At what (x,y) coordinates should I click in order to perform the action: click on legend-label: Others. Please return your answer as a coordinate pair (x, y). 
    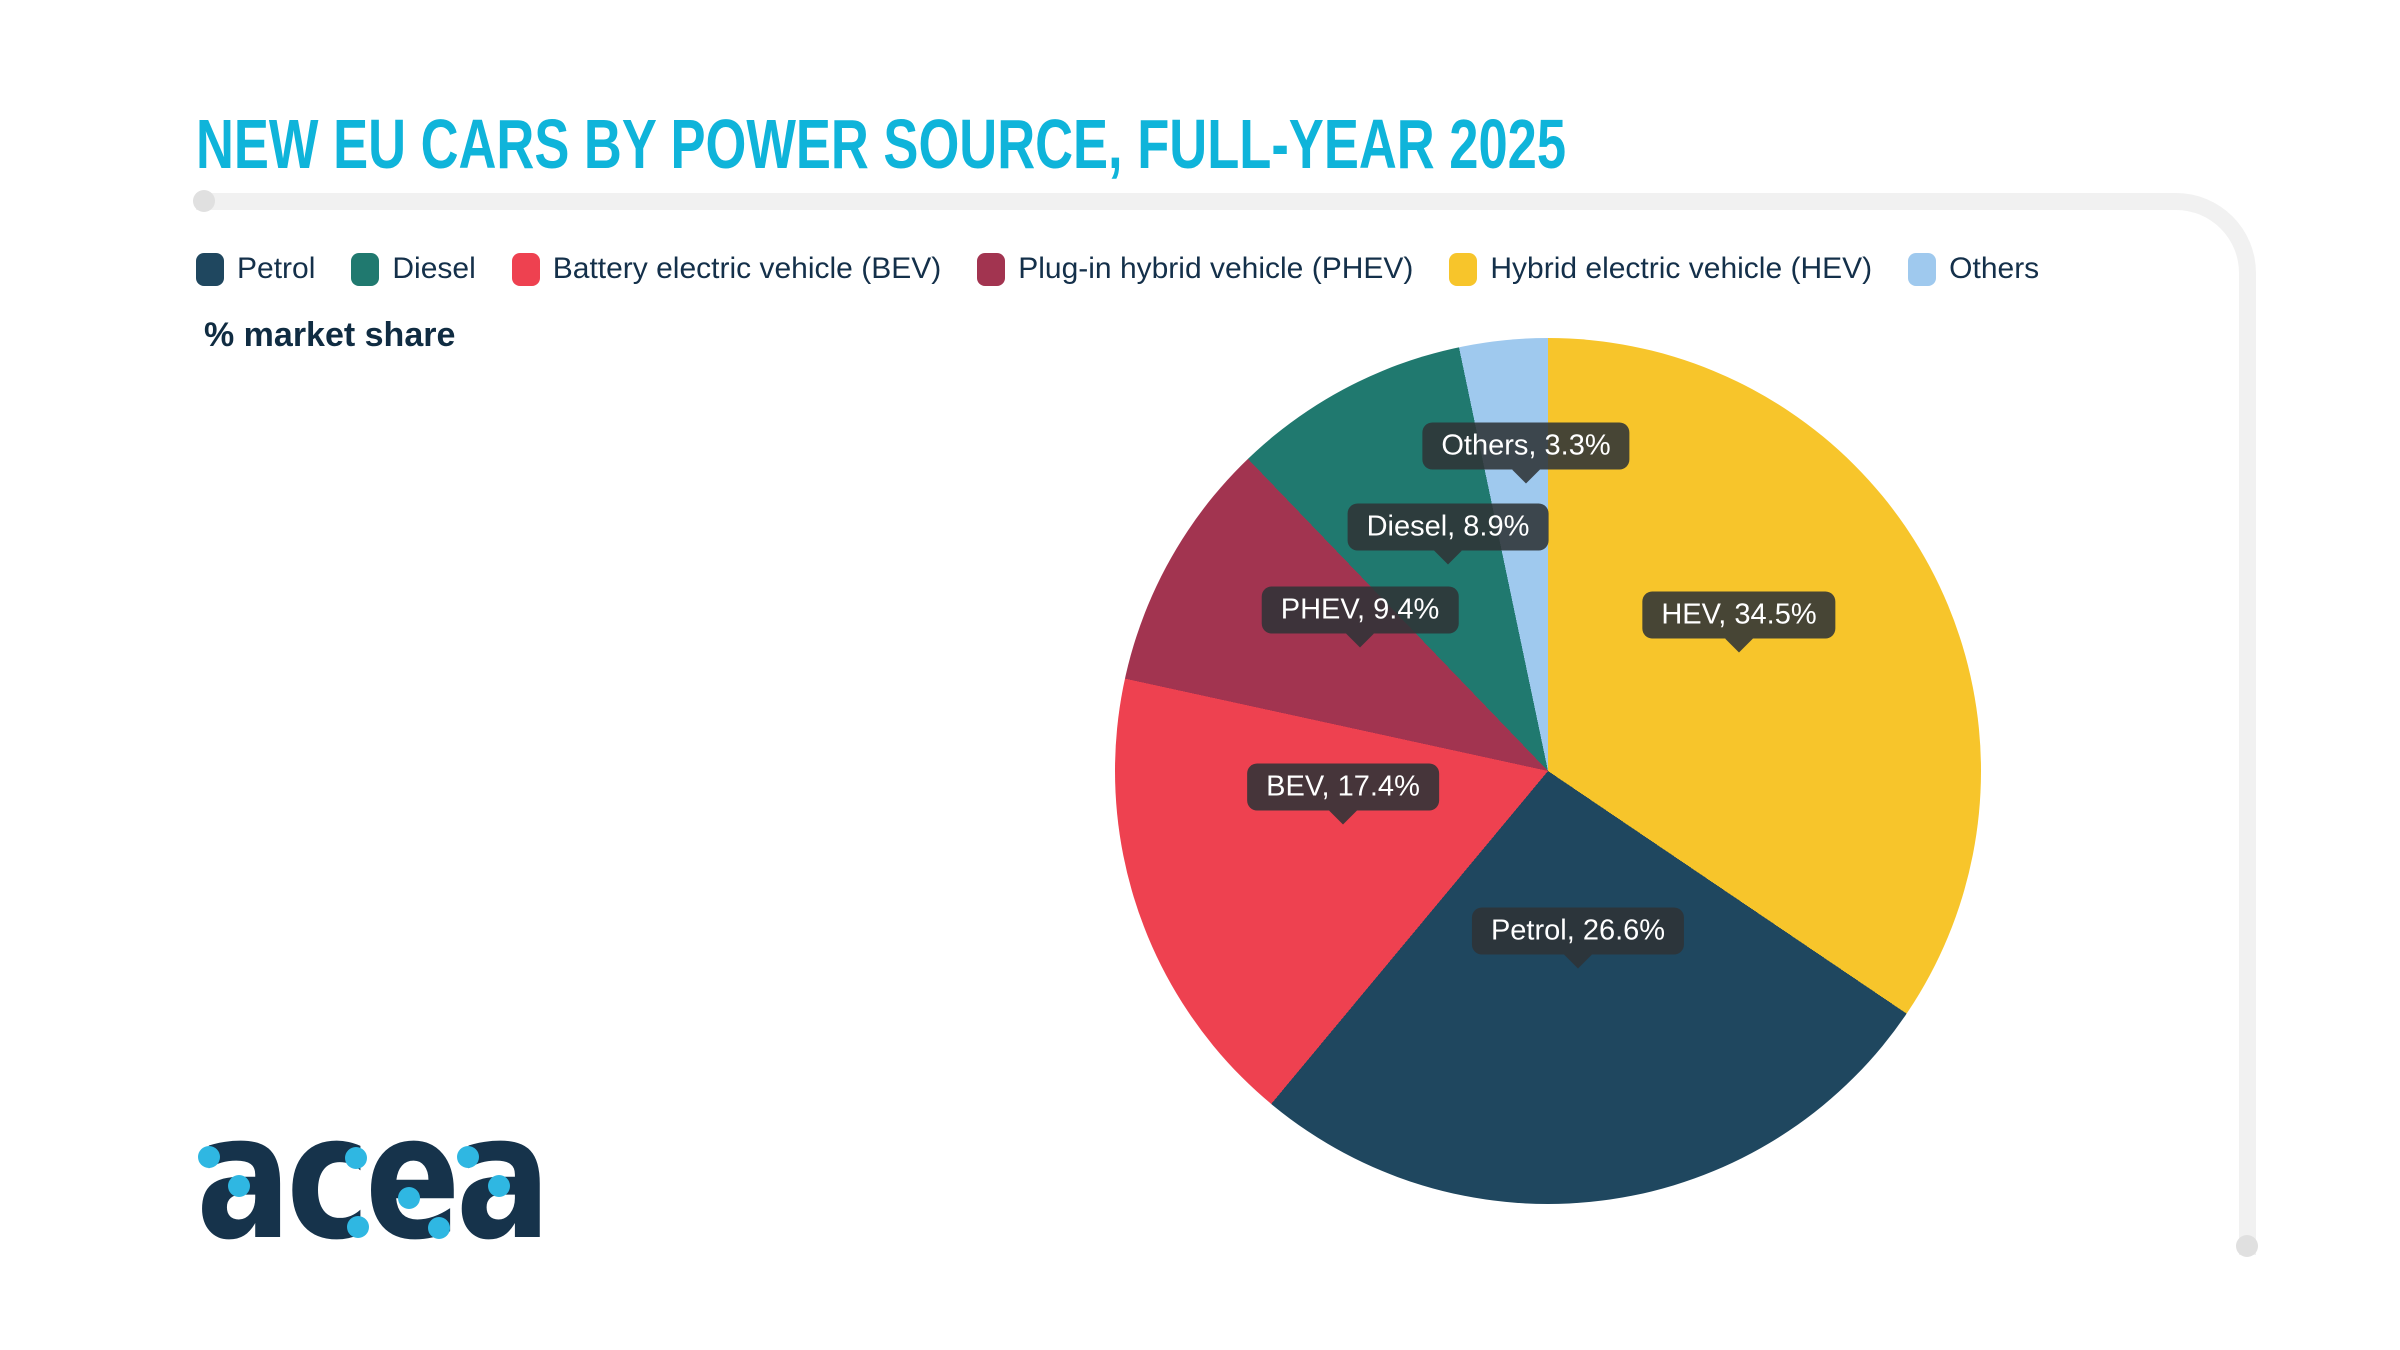
    Looking at the image, I should click on (1994, 268).